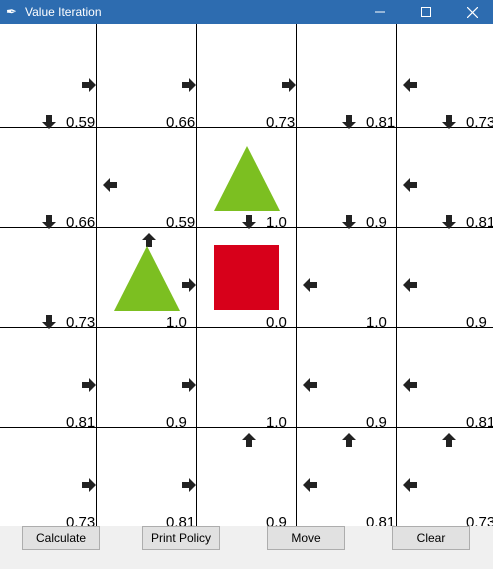  I want to click on goal-square, so click(246, 277).